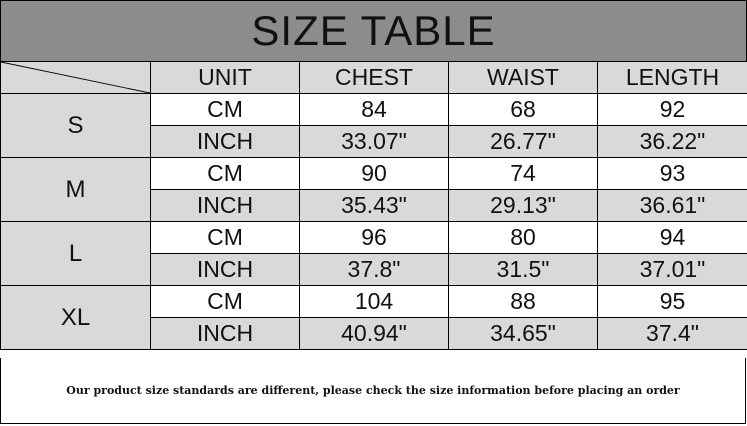  Describe the element at coordinates (523, 173) in the screenshot. I see `waist-cell: 74` at that location.